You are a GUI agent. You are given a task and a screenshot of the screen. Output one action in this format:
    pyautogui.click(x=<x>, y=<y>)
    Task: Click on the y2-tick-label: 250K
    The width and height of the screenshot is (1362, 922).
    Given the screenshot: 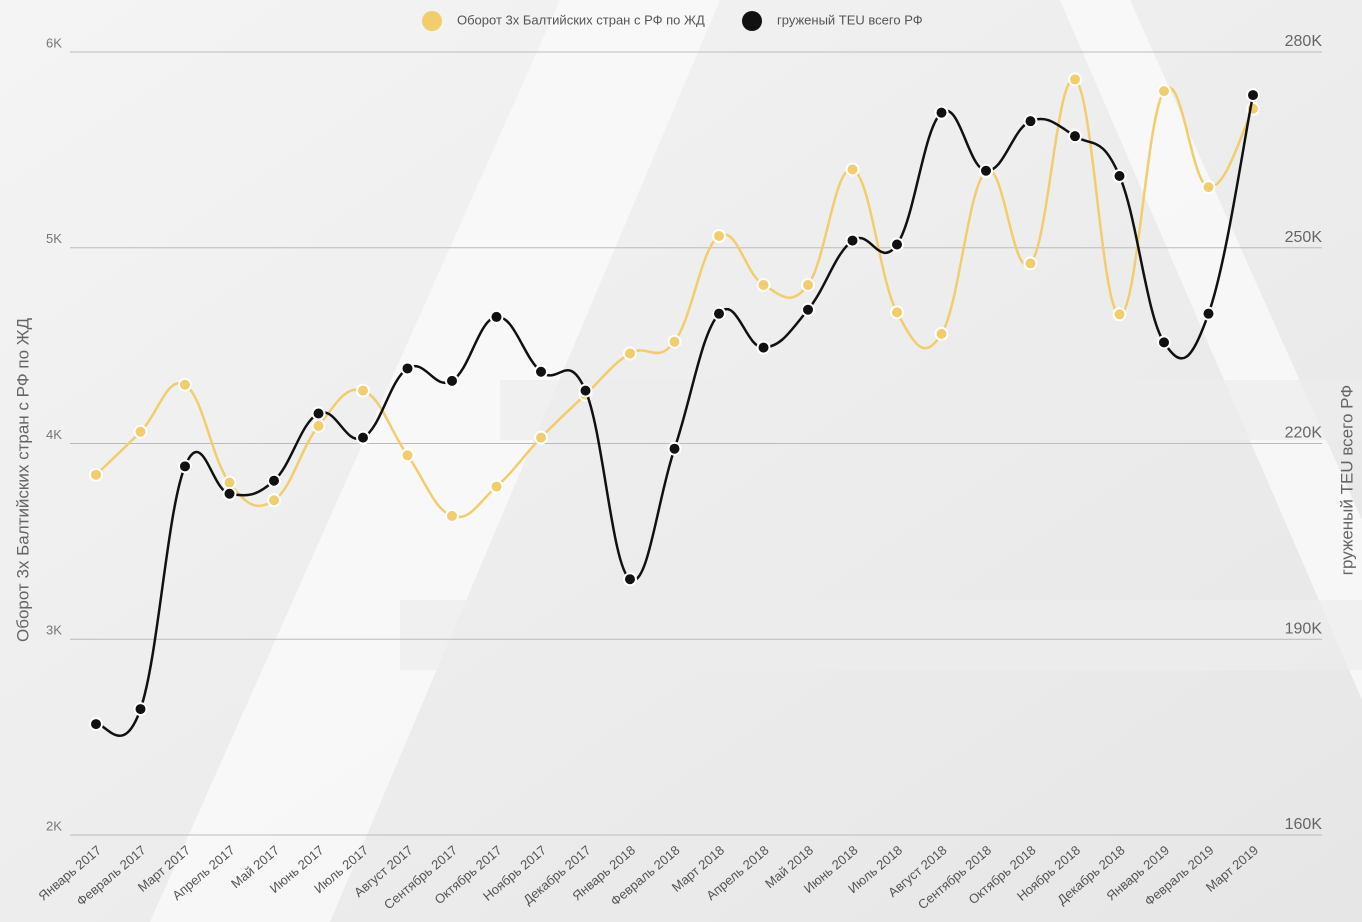 What is the action you would take?
    pyautogui.click(x=1304, y=237)
    